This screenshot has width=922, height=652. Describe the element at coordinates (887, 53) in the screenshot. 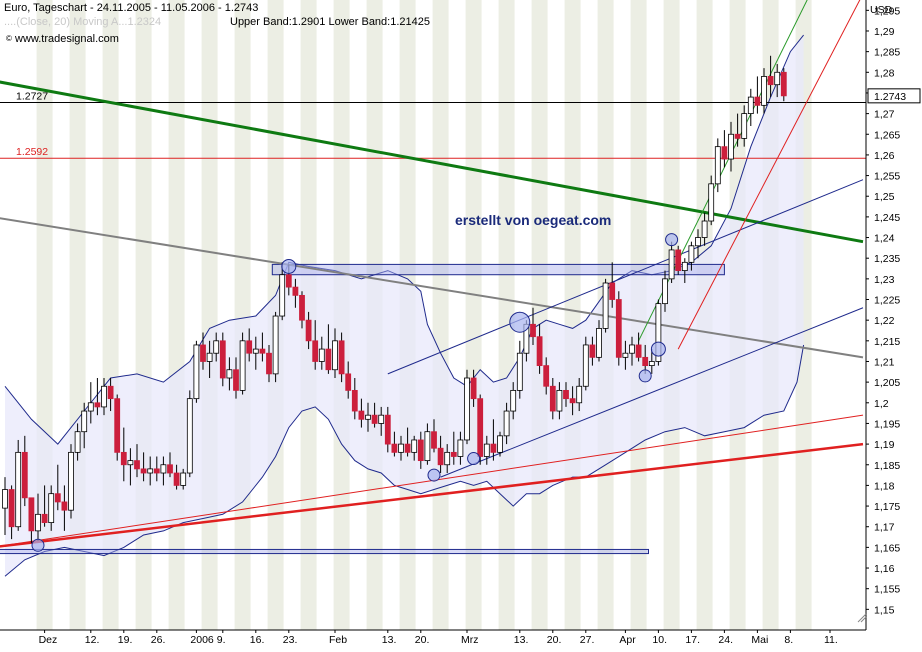

I see `y-tick-label: 1,285` at that location.